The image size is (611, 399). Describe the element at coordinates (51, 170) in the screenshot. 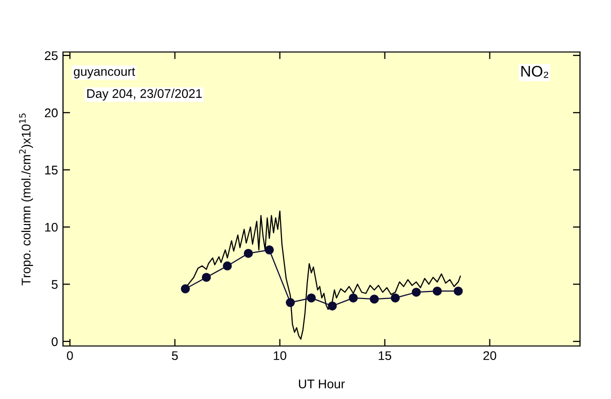

I see `y-tick-label: 15` at that location.